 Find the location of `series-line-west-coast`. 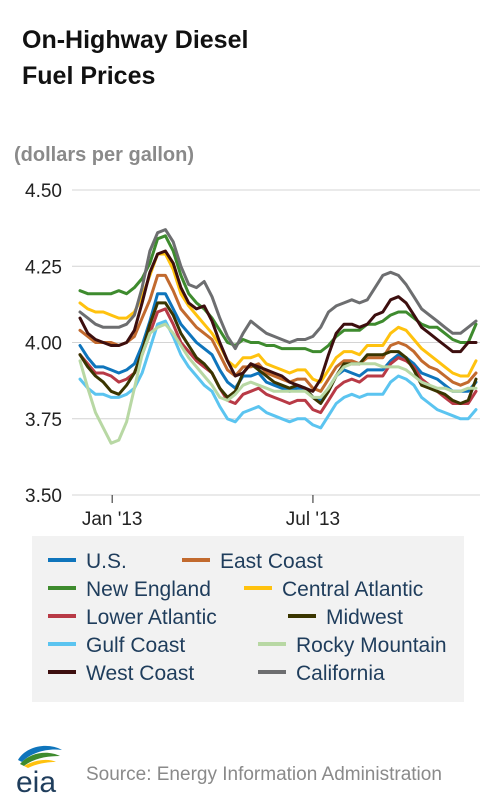

series-line-west-coast is located at coordinates (278, 321).